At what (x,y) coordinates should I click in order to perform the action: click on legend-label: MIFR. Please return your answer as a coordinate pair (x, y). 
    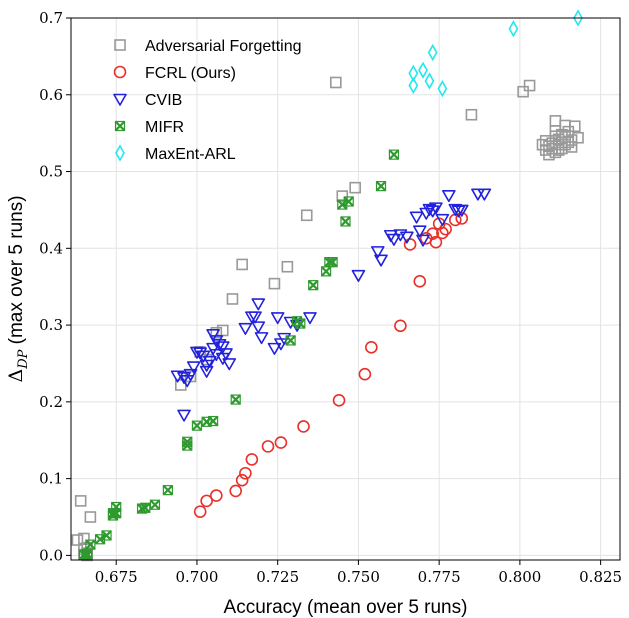
    Looking at the image, I should click on (164, 127).